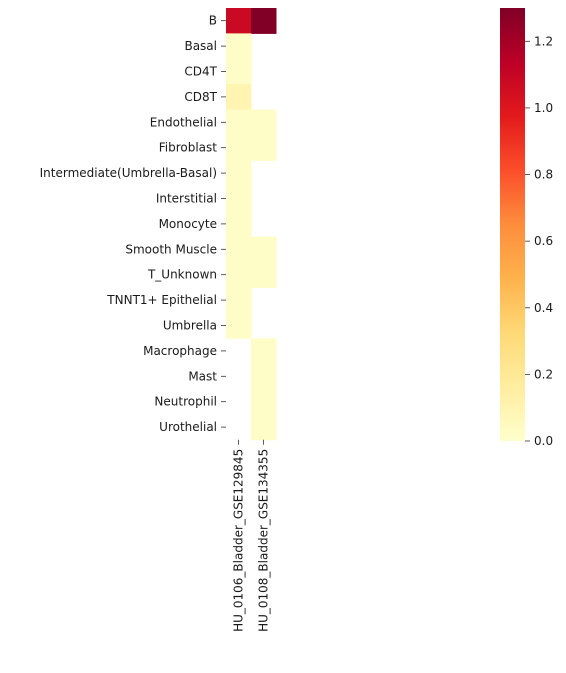 This screenshot has width=566, height=673. Describe the element at coordinates (543, 374) in the screenshot. I see `colorbar-tick-label: 0.2` at that location.